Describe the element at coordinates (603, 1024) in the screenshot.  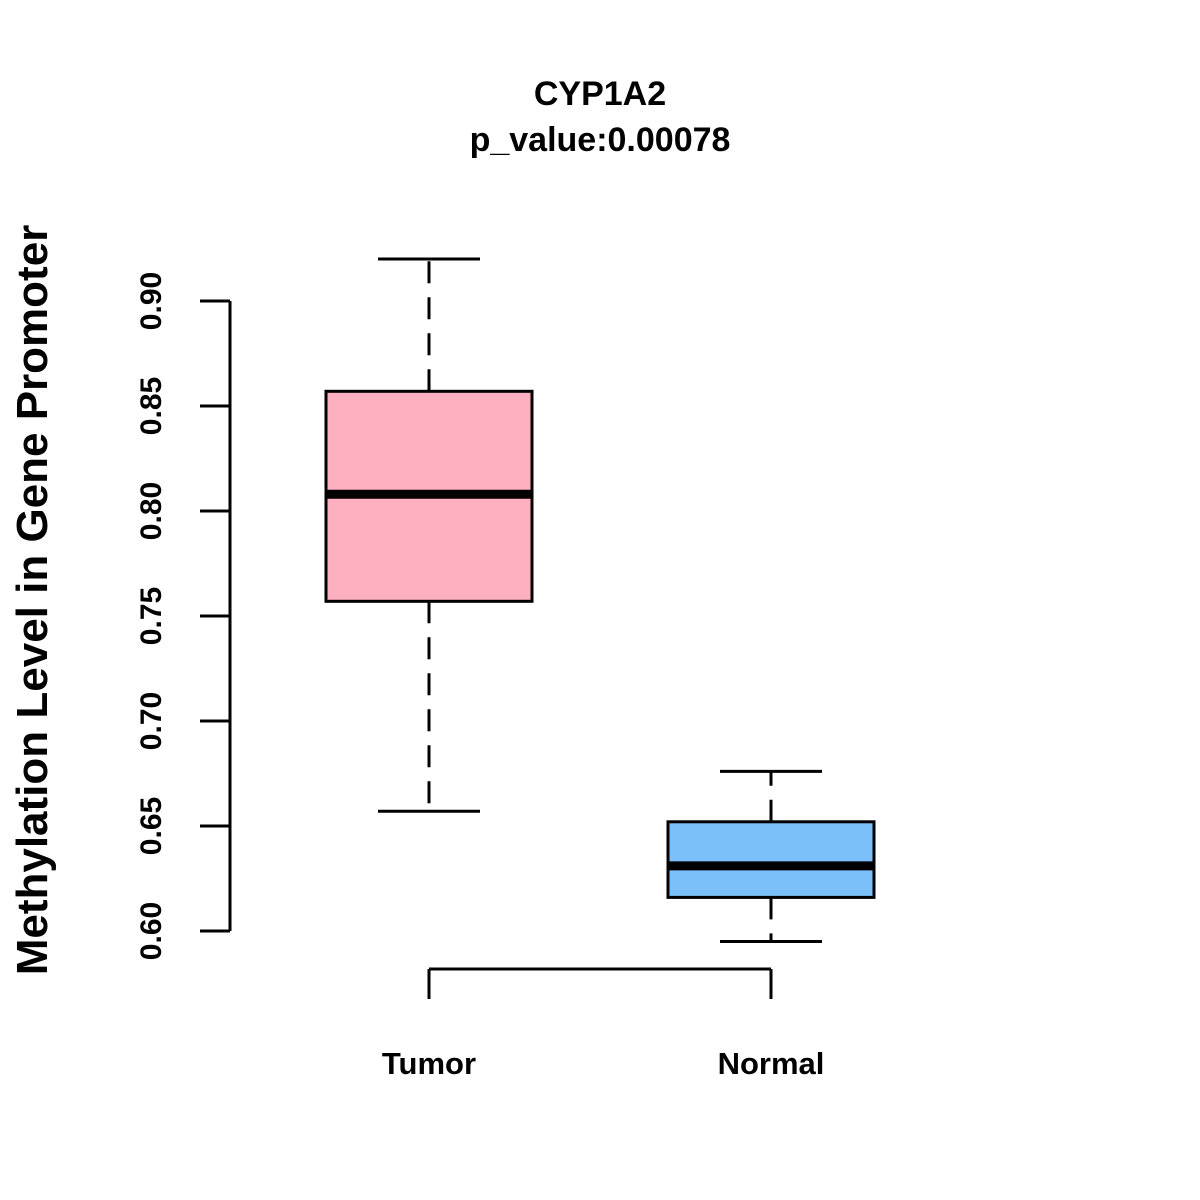
I see `x-axis: Tumor Normal` at that location.